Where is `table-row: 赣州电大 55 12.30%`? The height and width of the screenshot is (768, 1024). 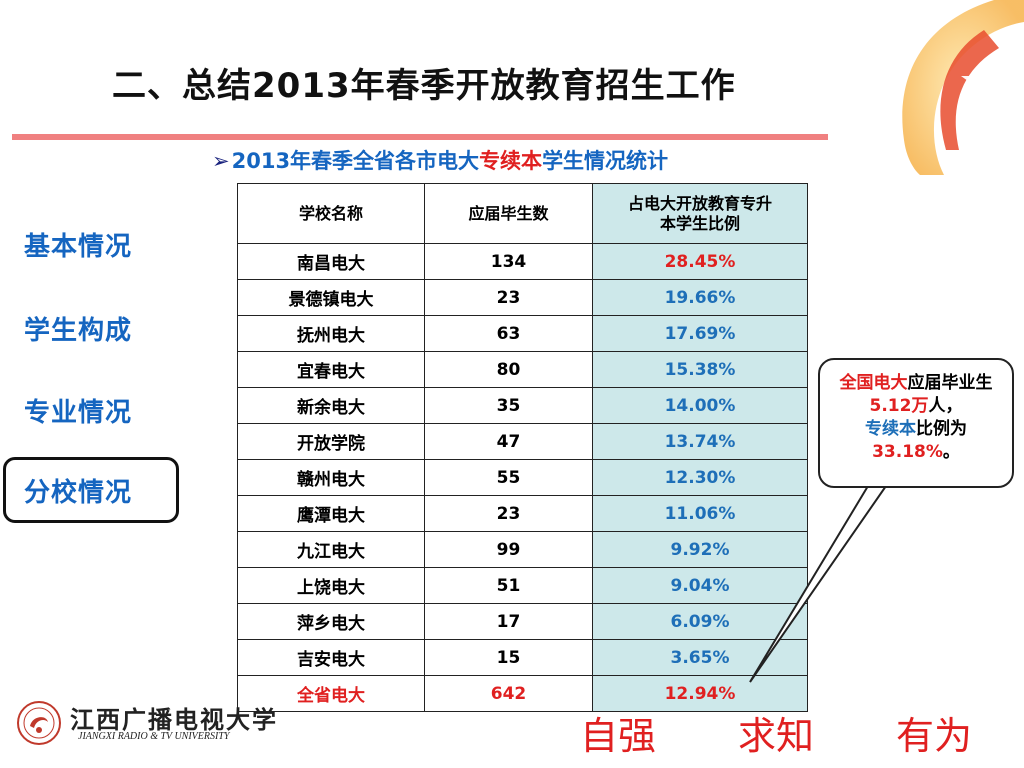
table-row: 赣州电大 55 12.30% is located at coordinates (522, 477).